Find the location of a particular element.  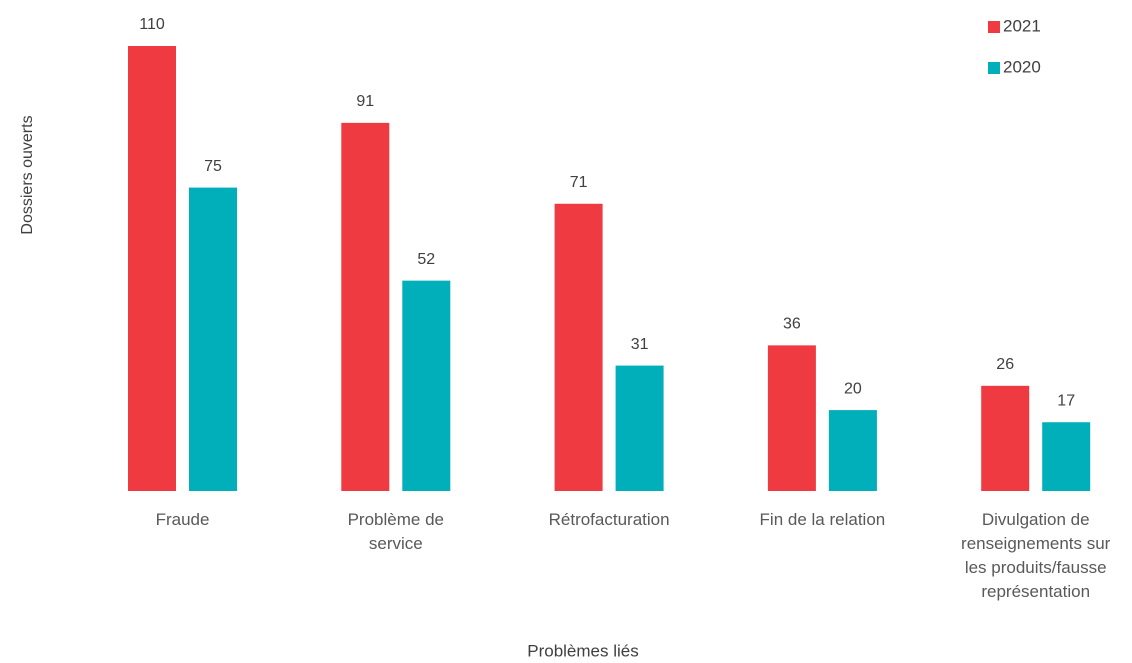

y-axis-label: Dossiers ouverts is located at coordinates (27, 174).